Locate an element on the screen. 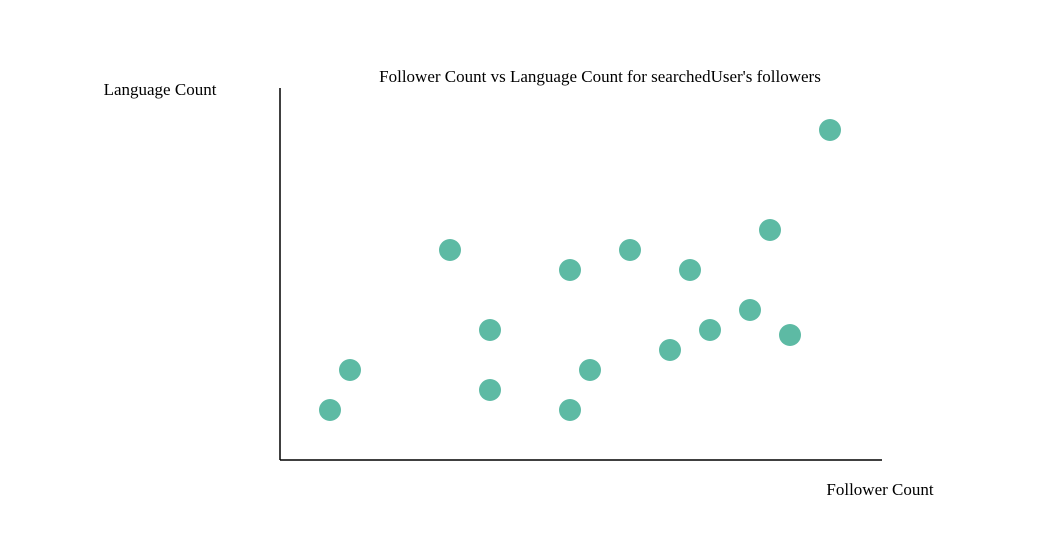 The image size is (1040, 560). x-axis-label: Follower Count is located at coordinates (879, 489).